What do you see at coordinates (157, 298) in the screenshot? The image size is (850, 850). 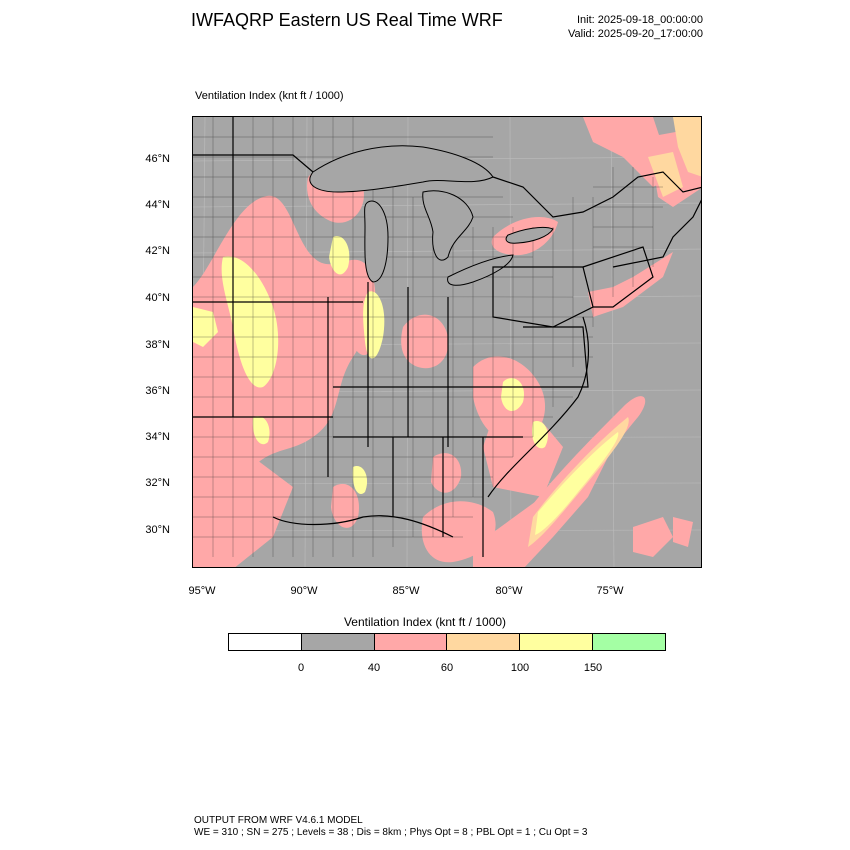 I see `lat-label-40: 40°N` at bounding box center [157, 298].